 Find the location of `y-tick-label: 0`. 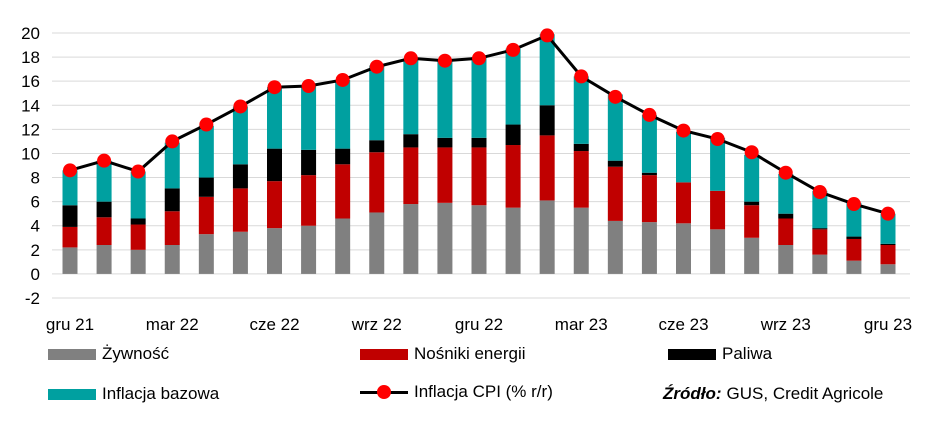

y-tick-label: 0 is located at coordinates (35, 274).